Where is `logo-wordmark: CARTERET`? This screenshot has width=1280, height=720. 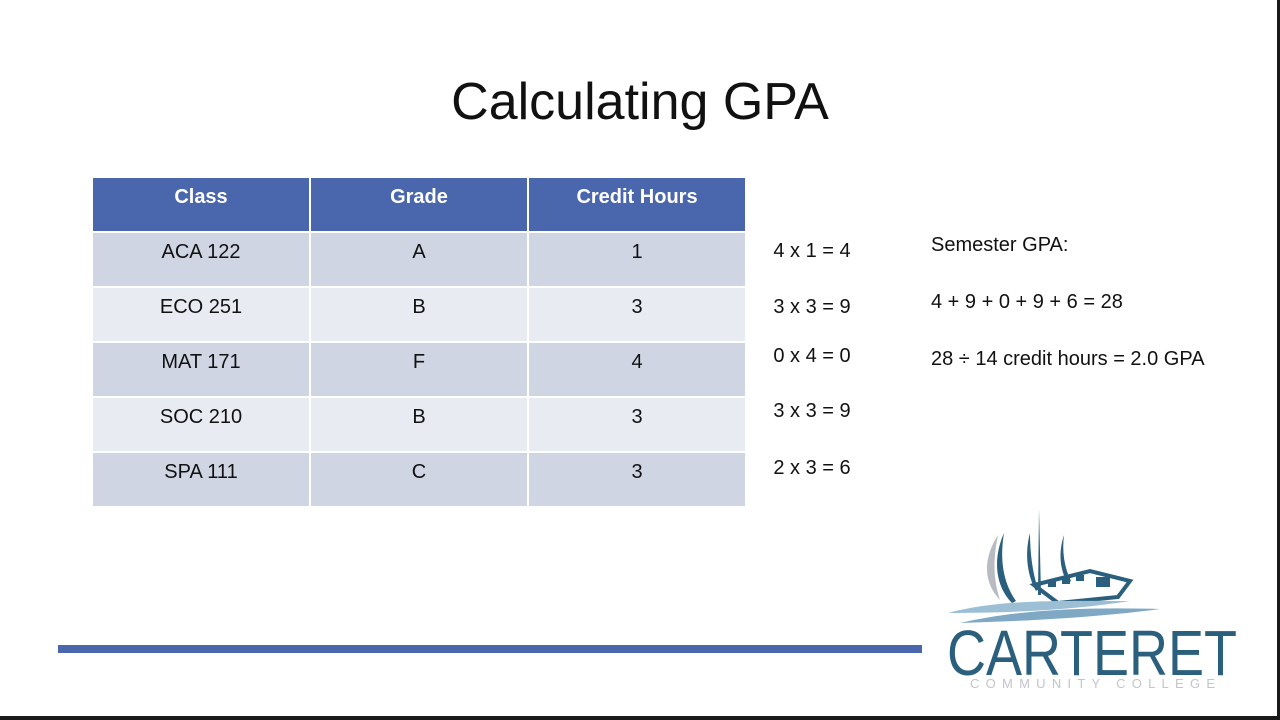
logo-wordmark: CARTERET is located at coordinates (1092, 653).